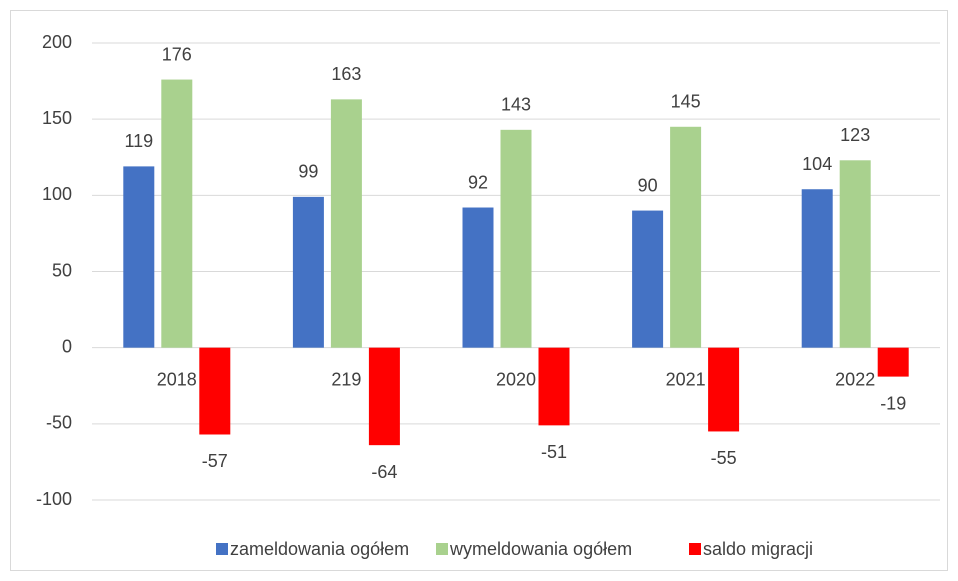 Image resolution: width=958 pixels, height=581 pixels. I want to click on y-tick-label: 100, so click(57, 194).